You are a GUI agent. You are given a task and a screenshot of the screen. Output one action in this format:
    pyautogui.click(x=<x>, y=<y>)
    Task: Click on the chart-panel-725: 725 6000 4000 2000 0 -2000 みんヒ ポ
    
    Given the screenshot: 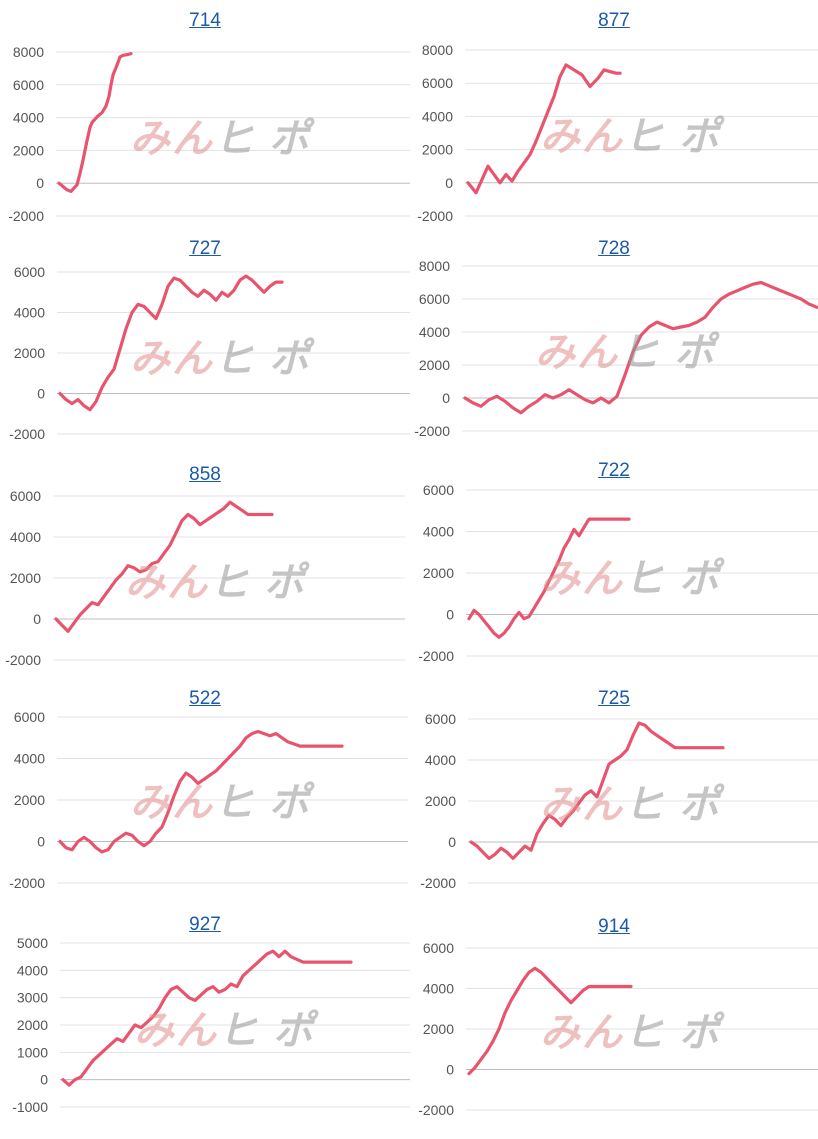 What is the action you would take?
    pyautogui.click(x=614, y=798)
    